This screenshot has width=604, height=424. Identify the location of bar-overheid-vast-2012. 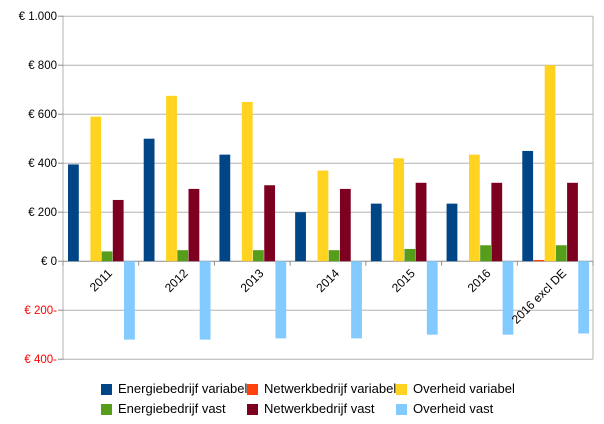
(205, 300).